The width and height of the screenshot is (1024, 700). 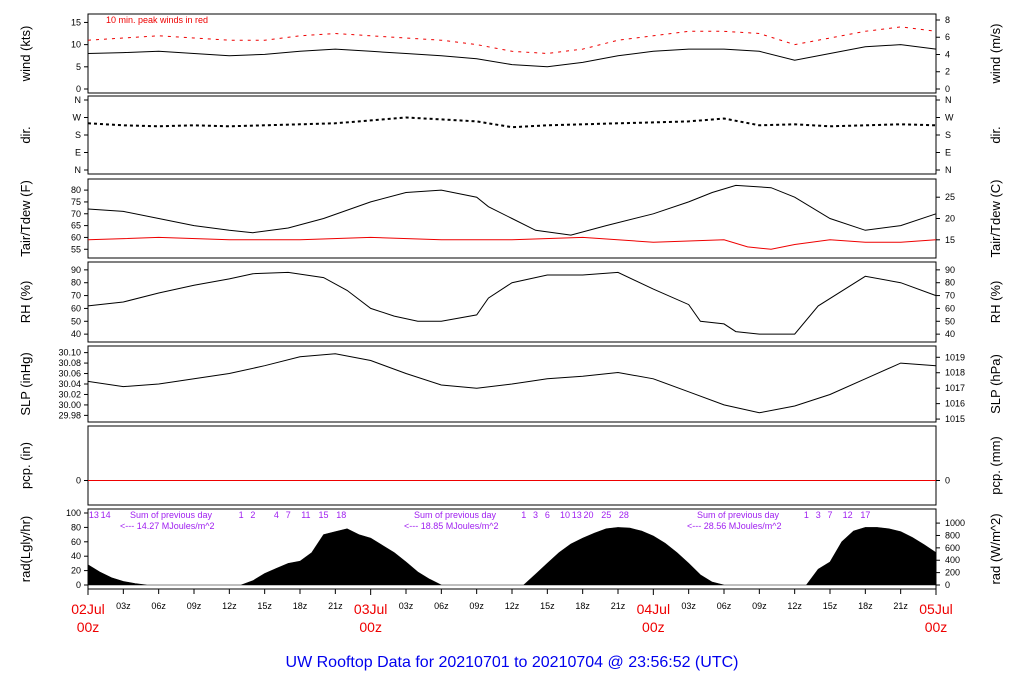 What do you see at coordinates (950, 321) in the screenshot?
I see `right-tick-label: 50` at bounding box center [950, 321].